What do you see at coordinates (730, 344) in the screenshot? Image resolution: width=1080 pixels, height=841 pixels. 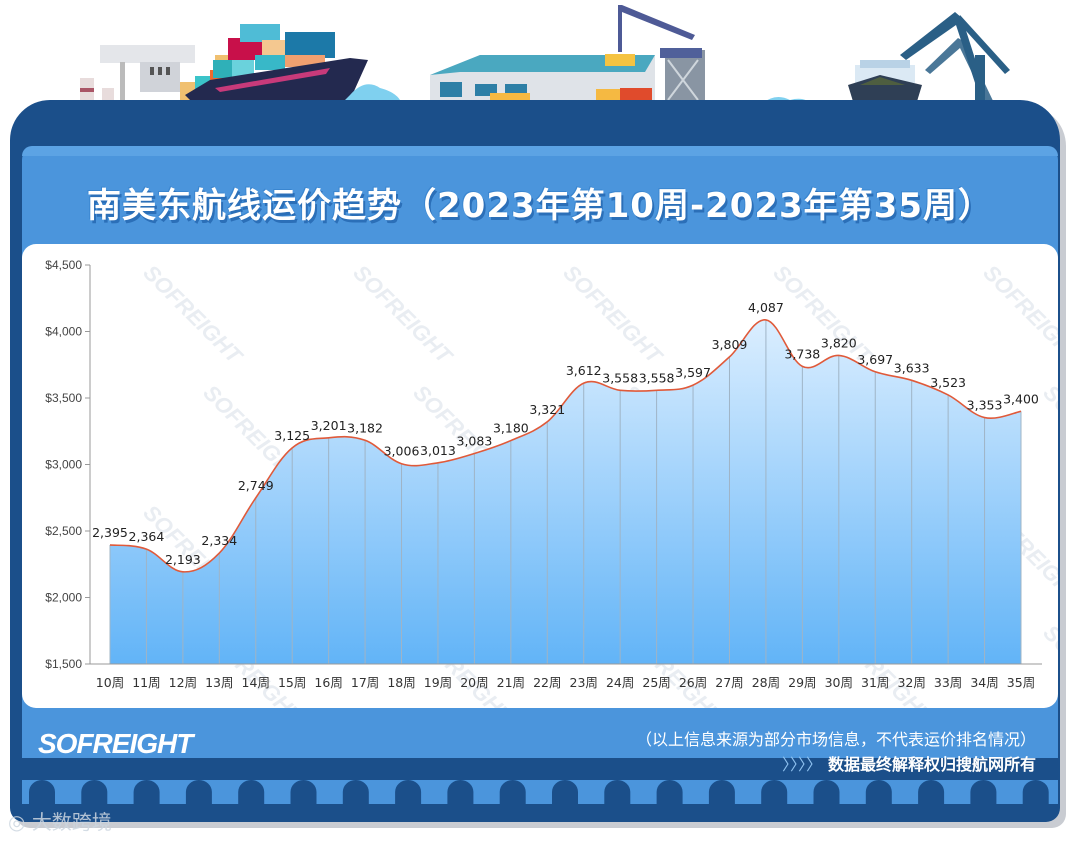 I see `data-label: 3,809` at bounding box center [730, 344].